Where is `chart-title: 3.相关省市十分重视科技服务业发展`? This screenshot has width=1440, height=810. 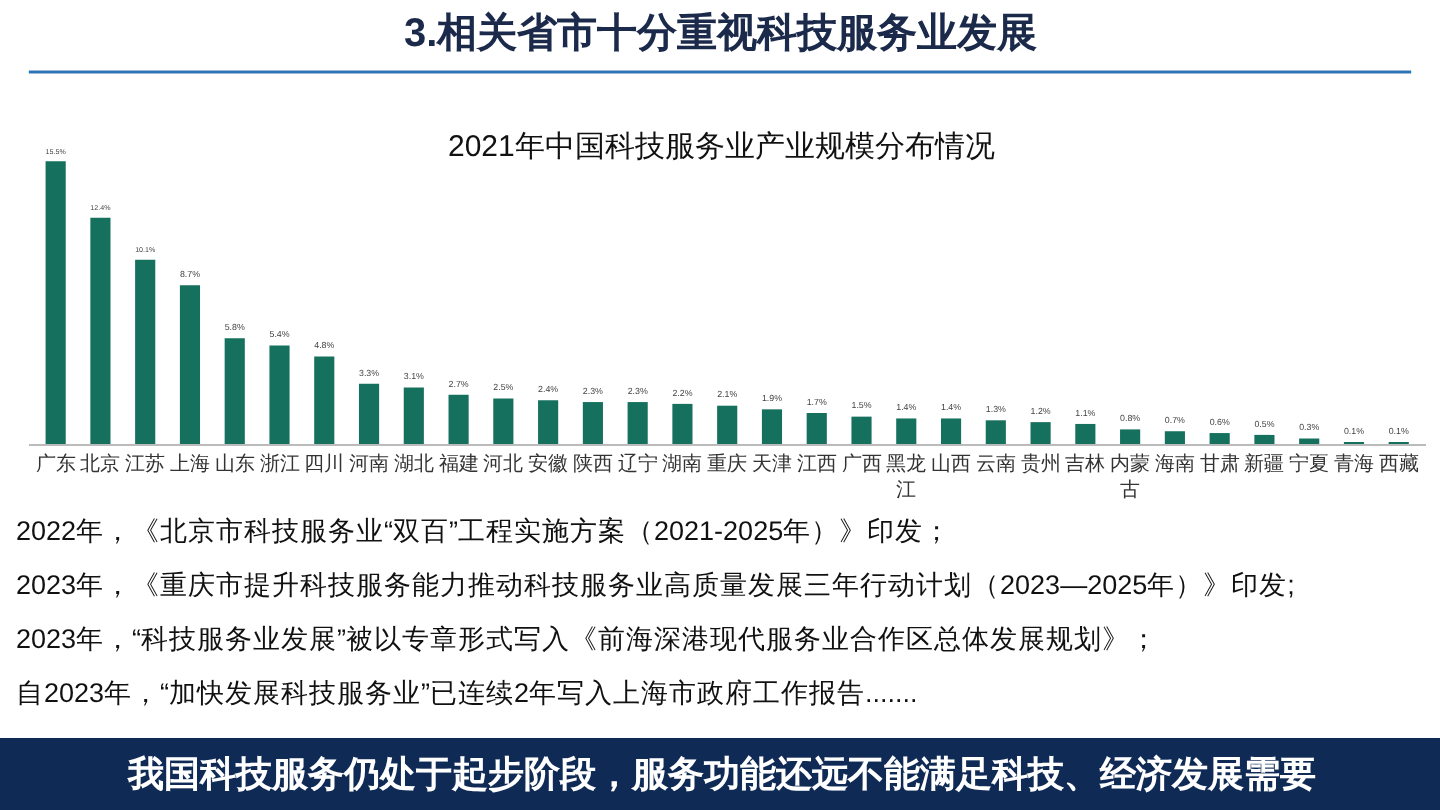
chart-title: 3.相关省市十分重视科技服务业发展 is located at coordinates (721, 33).